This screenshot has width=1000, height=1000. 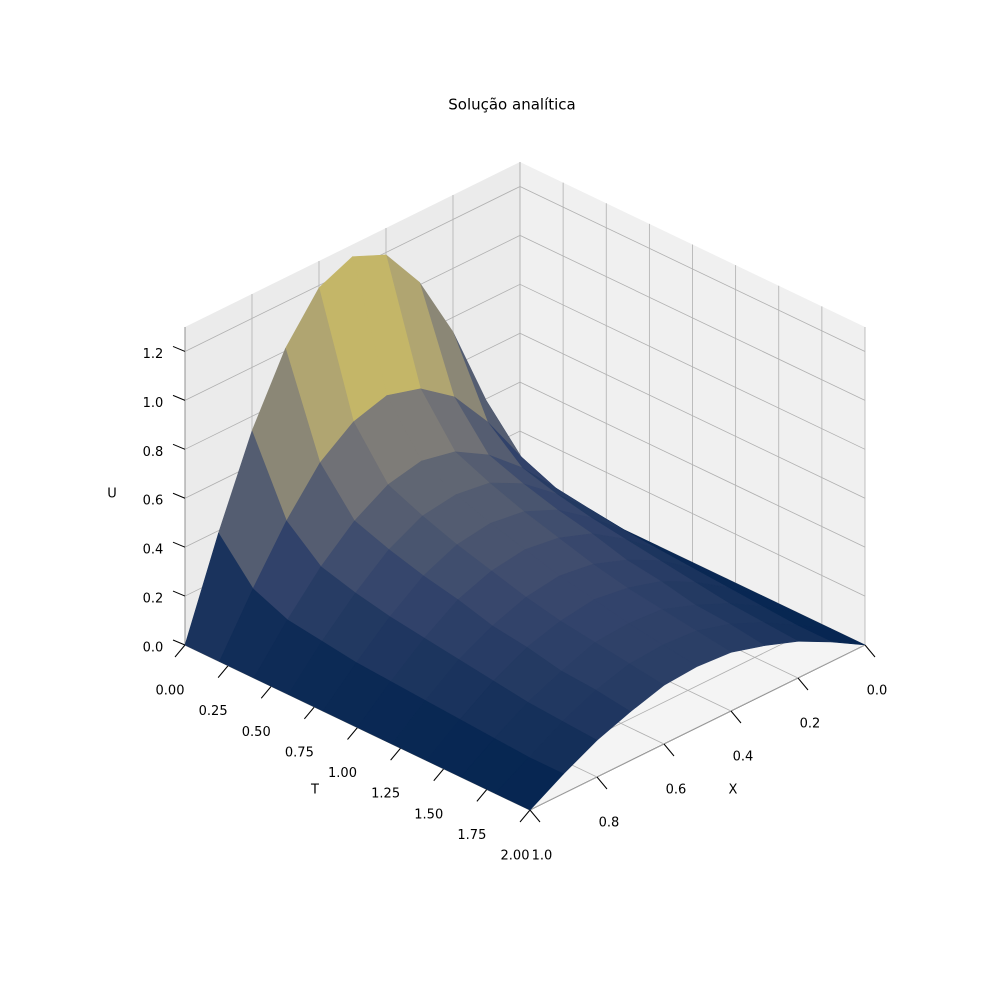 I want to click on x-tick-label: 0.4, so click(x=743, y=757).